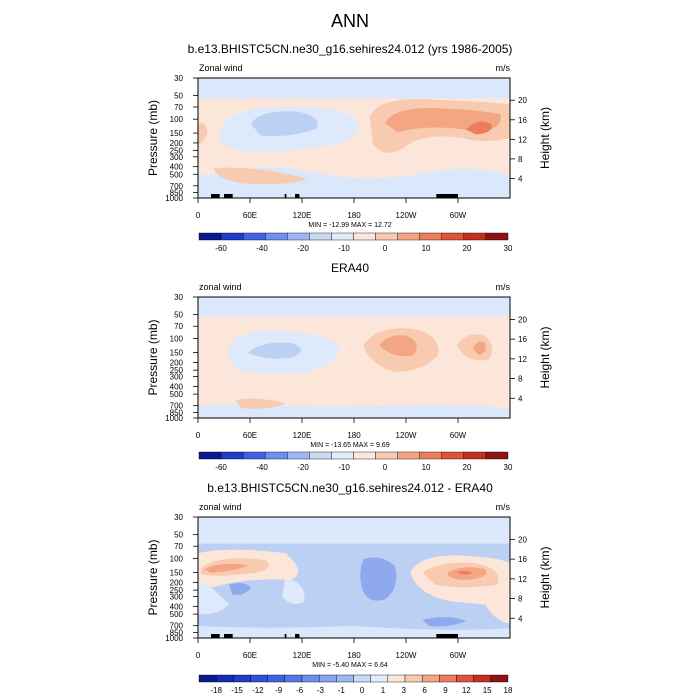 This screenshot has height=700, width=700. What do you see at coordinates (198, 215) in the screenshot?
I see `x-tick-label: 0` at bounding box center [198, 215].